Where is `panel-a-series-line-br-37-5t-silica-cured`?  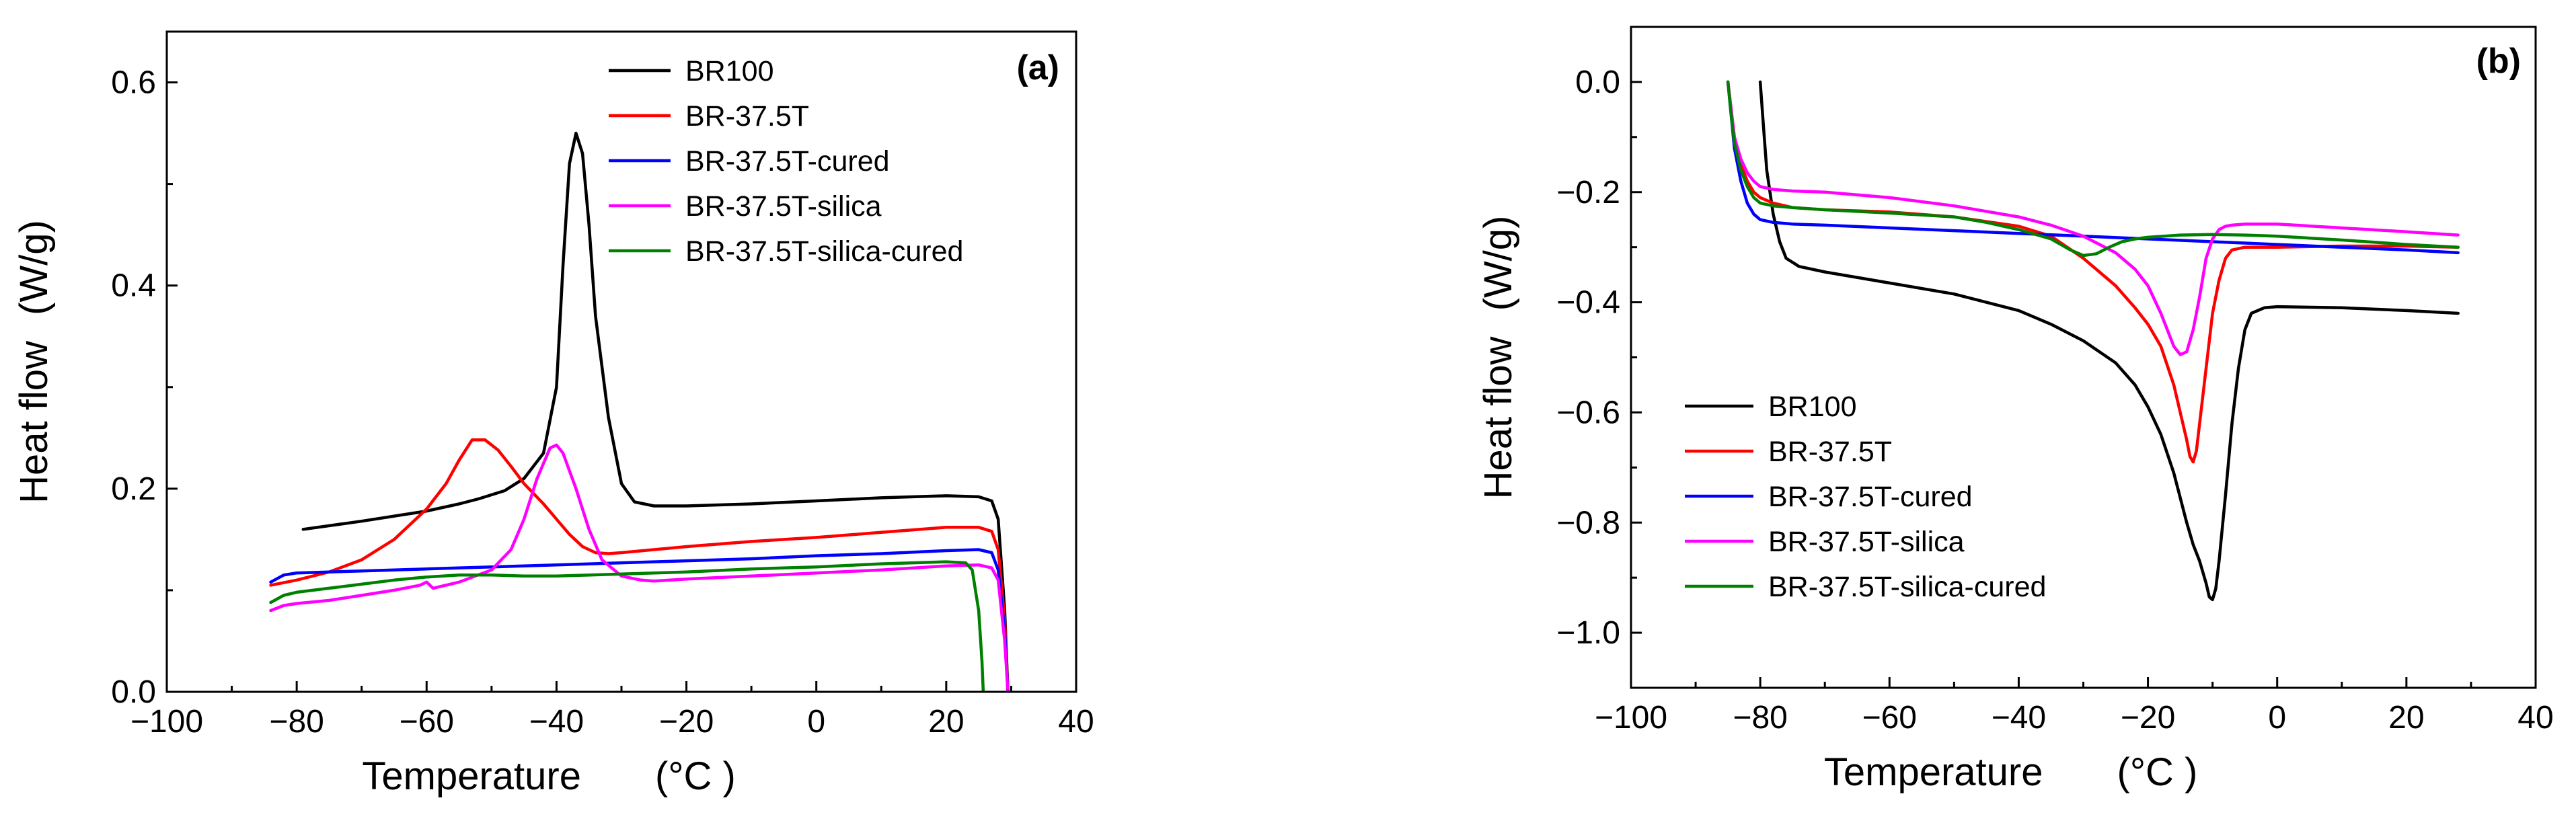
panel-a-series-line-br-37-5t-silica-cured is located at coordinates (627, 626).